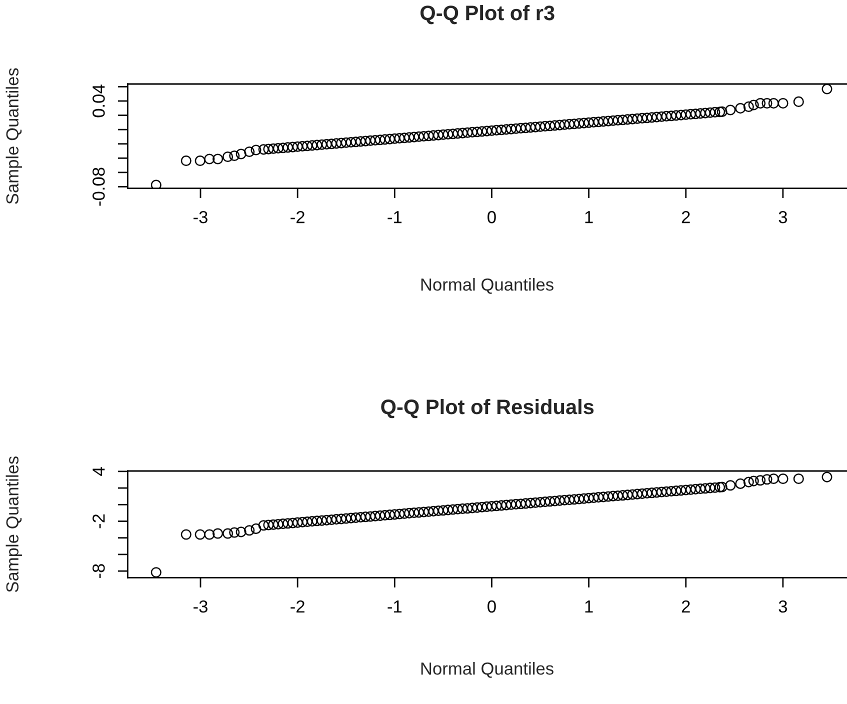 Image resolution: width=847 pixels, height=704 pixels. I want to click on y-tick-label: -0.08, so click(98, 187).